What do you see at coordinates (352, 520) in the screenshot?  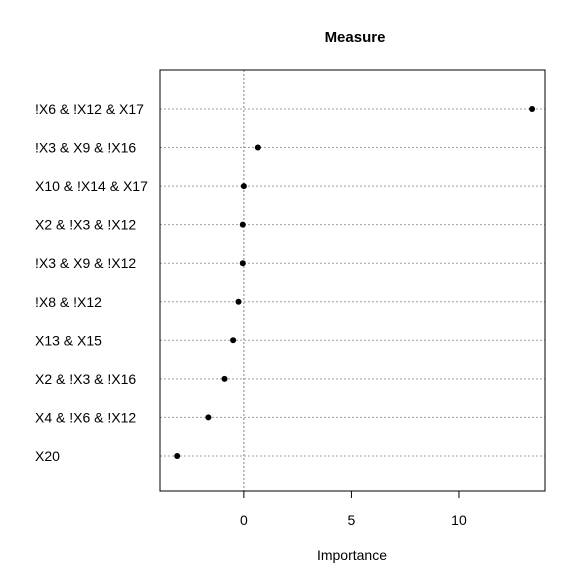 I see `x-tick-label: 5` at bounding box center [352, 520].